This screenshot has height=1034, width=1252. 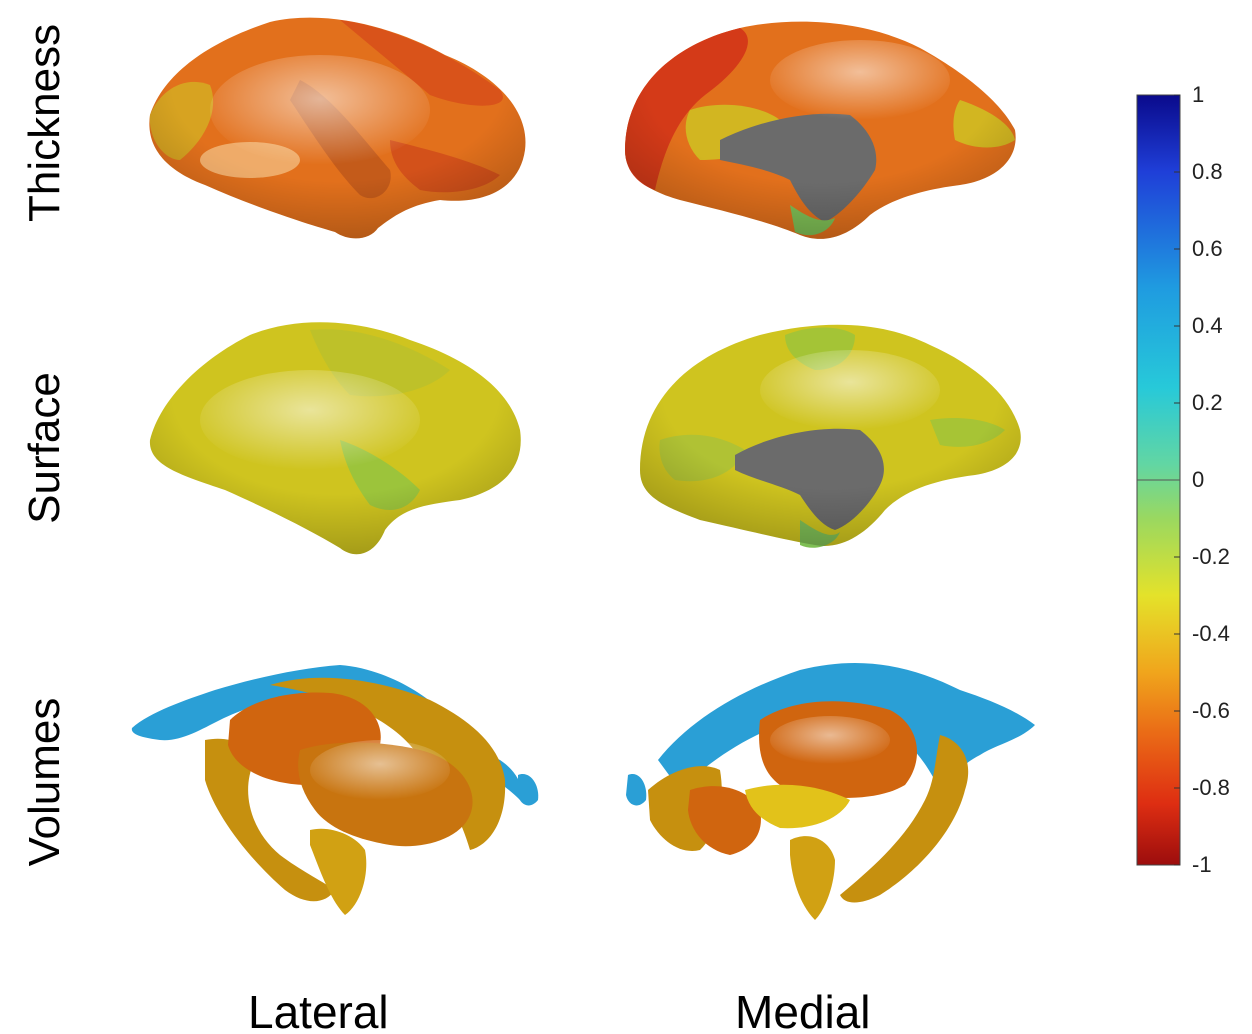 I want to click on colorbar-tick-label: 0.6, so click(x=1207, y=248).